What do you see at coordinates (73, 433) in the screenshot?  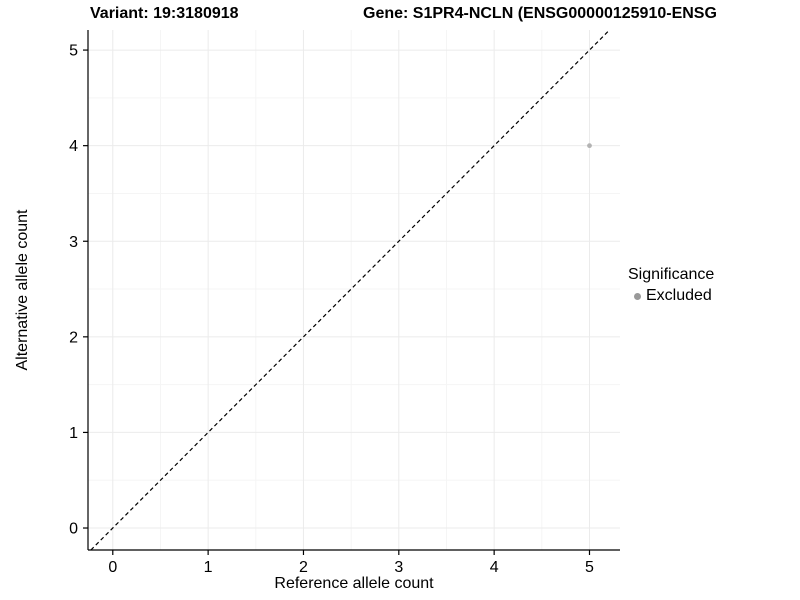 I see `y-tick-label: 1` at bounding box center [73, 433].